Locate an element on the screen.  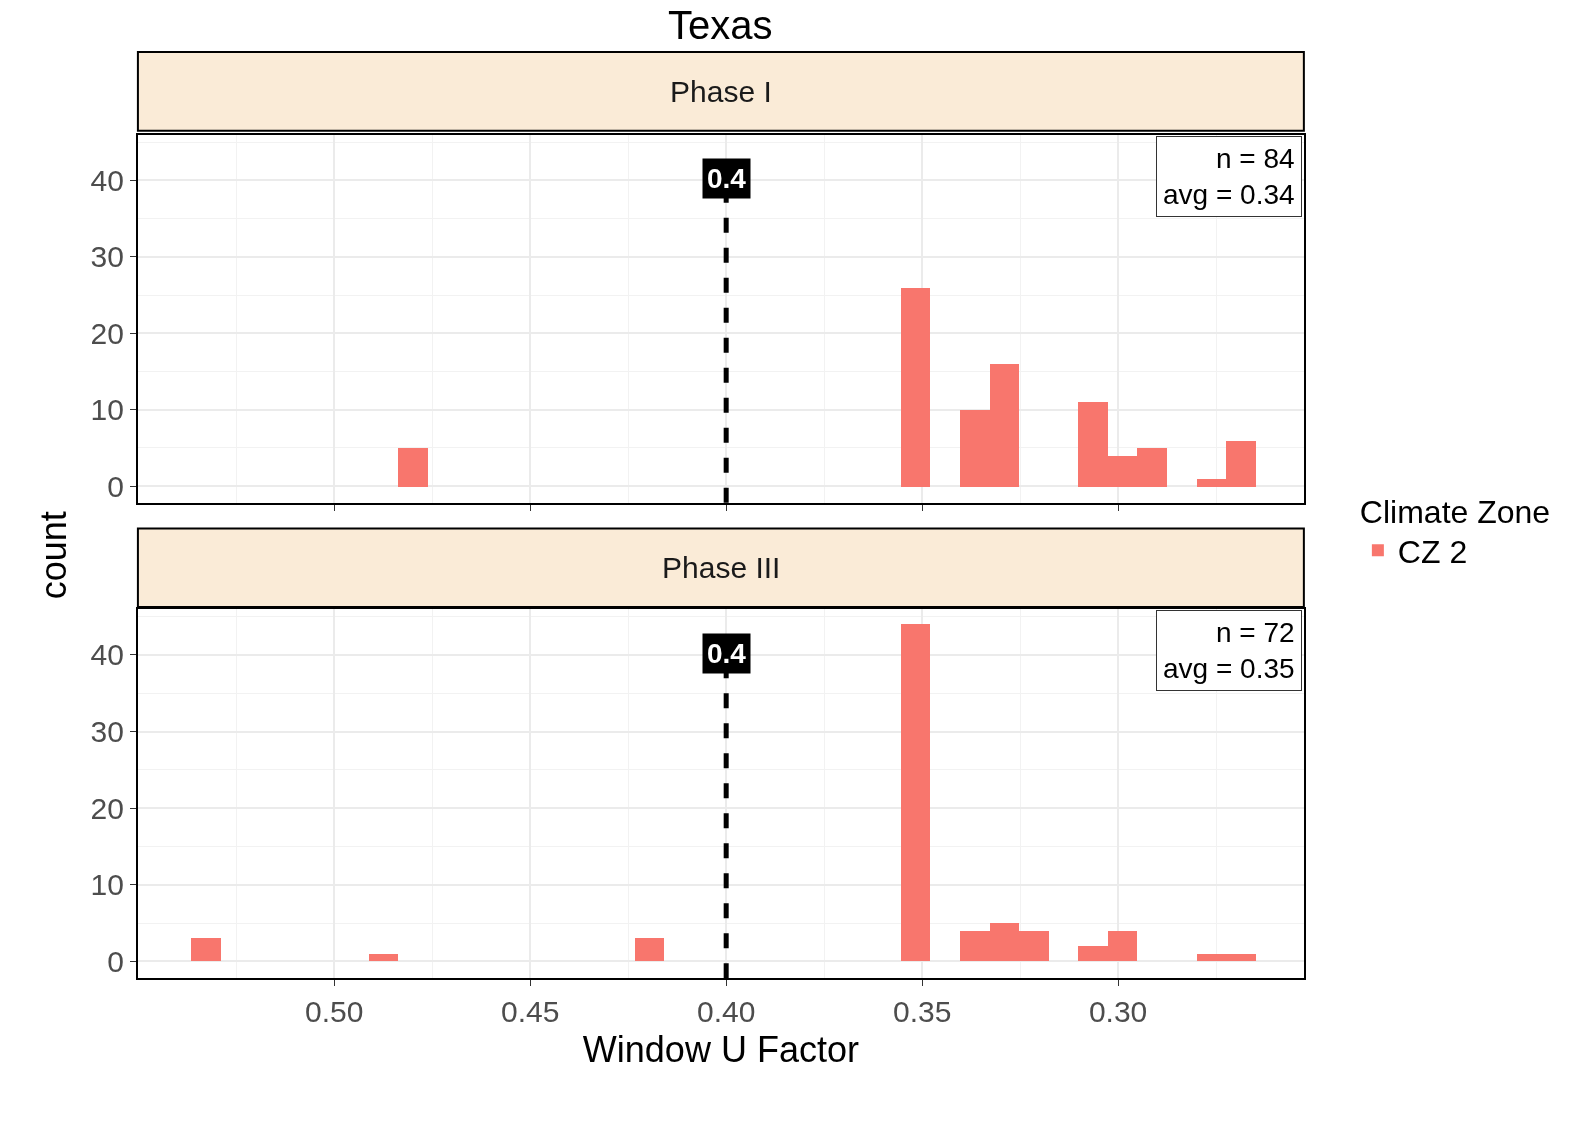
legend-label: CZ 2 is located at coordinates (1432, 551).